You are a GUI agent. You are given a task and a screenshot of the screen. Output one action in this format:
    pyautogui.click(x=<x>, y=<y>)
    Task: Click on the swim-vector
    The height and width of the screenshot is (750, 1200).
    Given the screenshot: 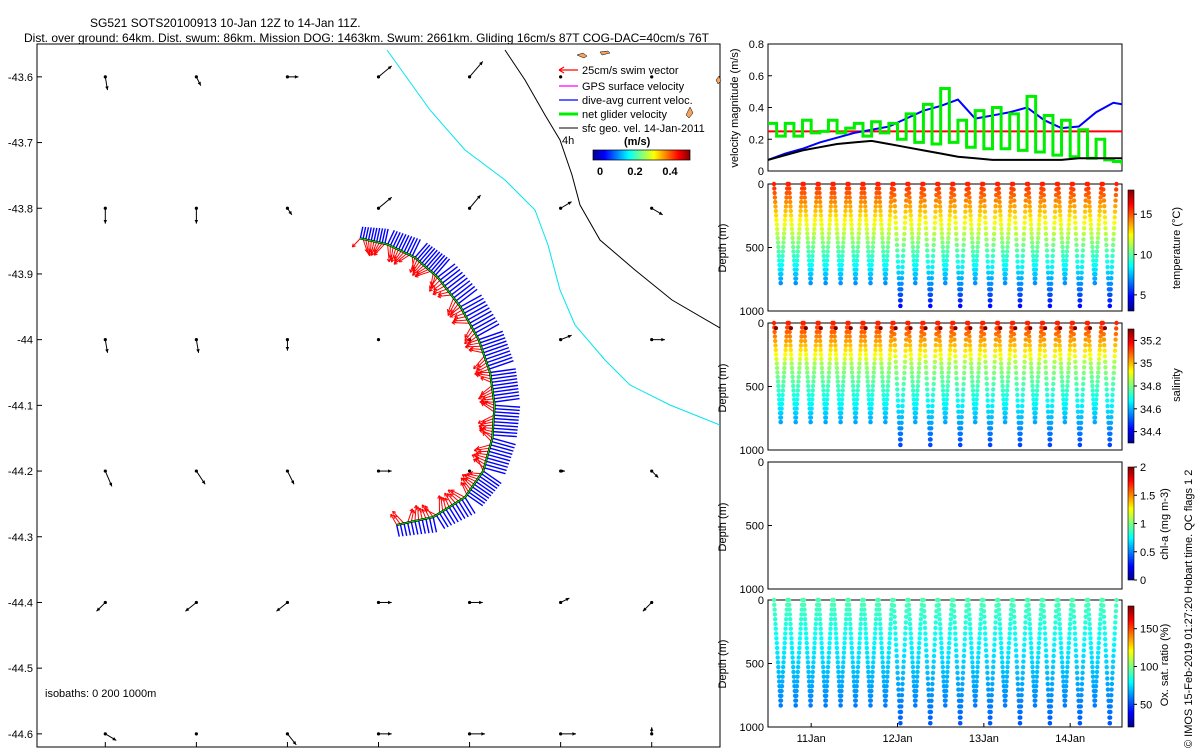 What is the action you would take?
    pyautogui.click(x=455, y=308)
    